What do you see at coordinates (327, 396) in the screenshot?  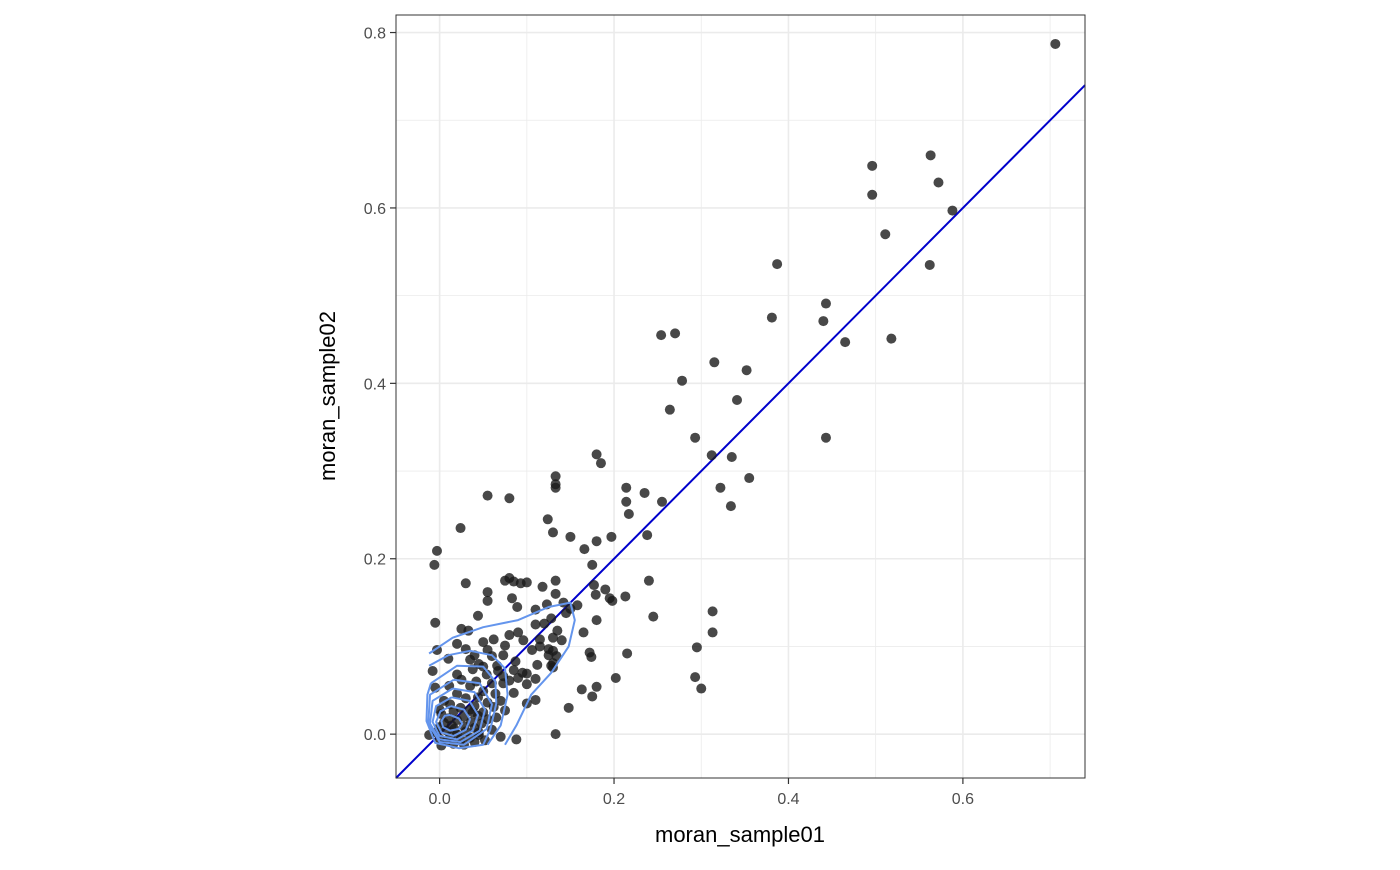 I see `y-axis-title: moran_sample02` at bounding box center [327, 396].